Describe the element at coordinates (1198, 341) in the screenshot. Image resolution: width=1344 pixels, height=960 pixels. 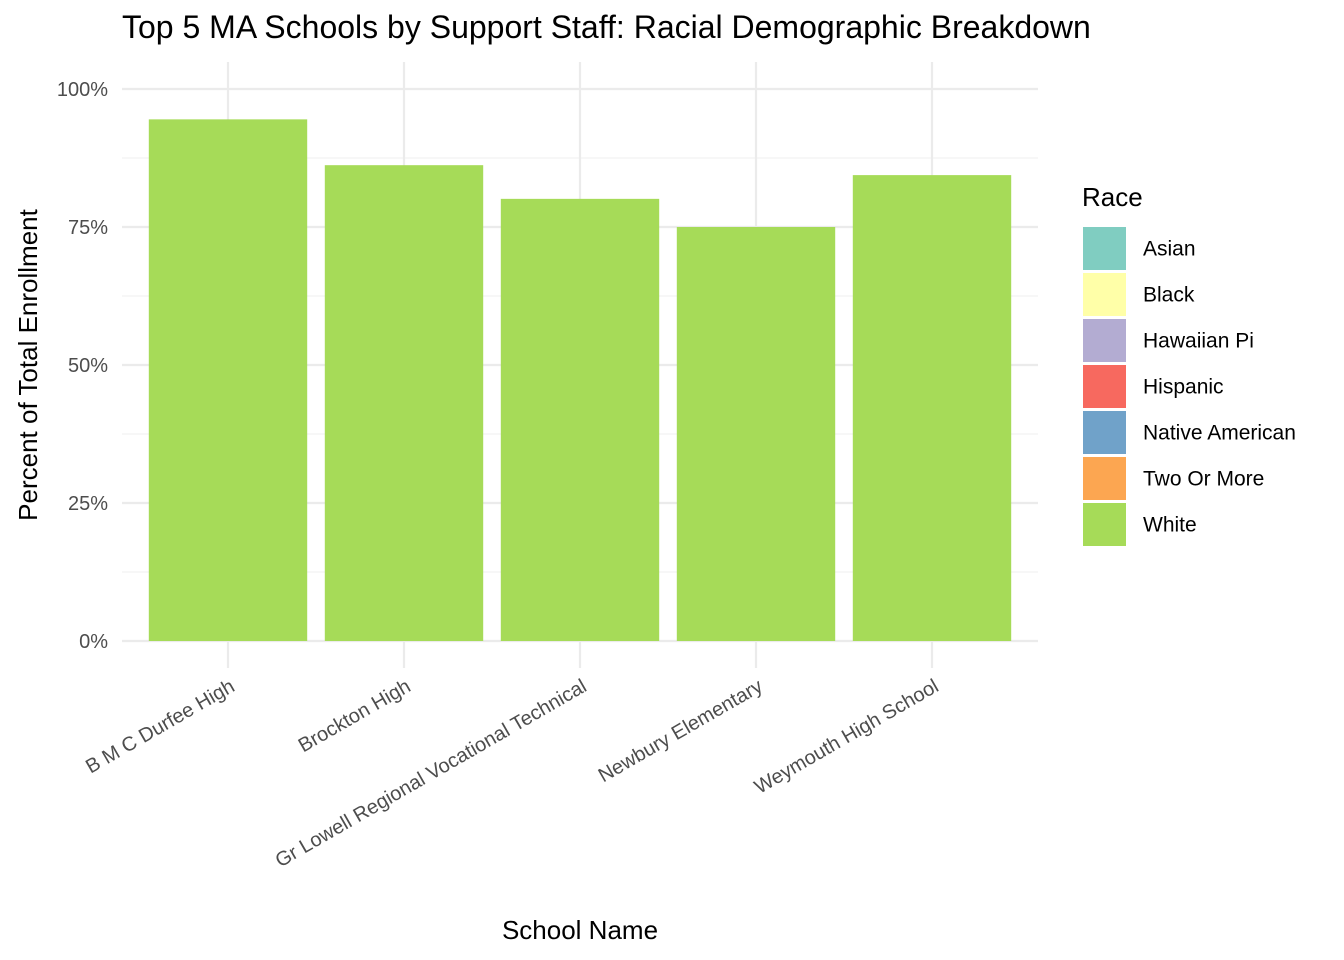
I see `legend-label: Hawaiian Pi` at that location.